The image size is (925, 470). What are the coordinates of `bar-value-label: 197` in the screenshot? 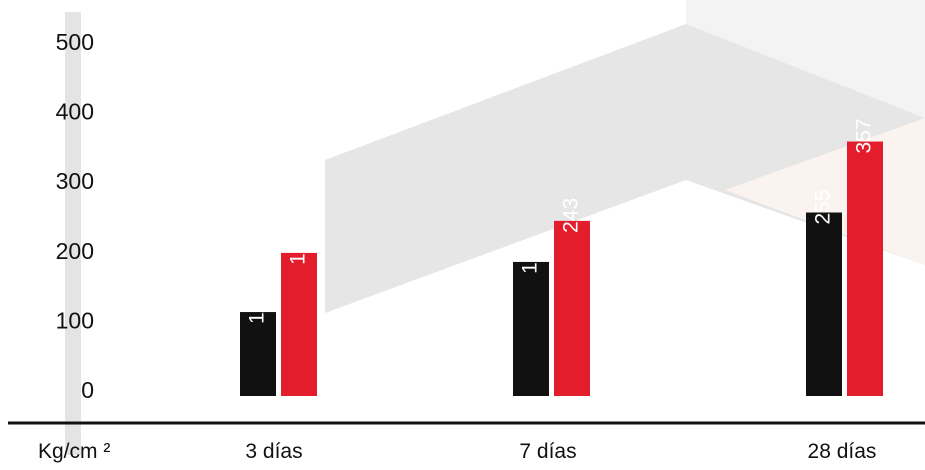 It's located at (298, 247).